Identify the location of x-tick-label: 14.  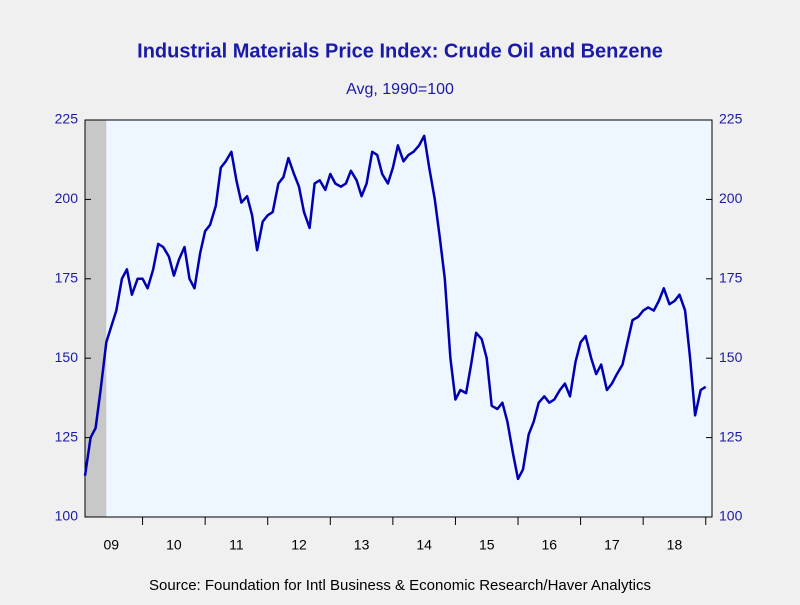
(424, 545).